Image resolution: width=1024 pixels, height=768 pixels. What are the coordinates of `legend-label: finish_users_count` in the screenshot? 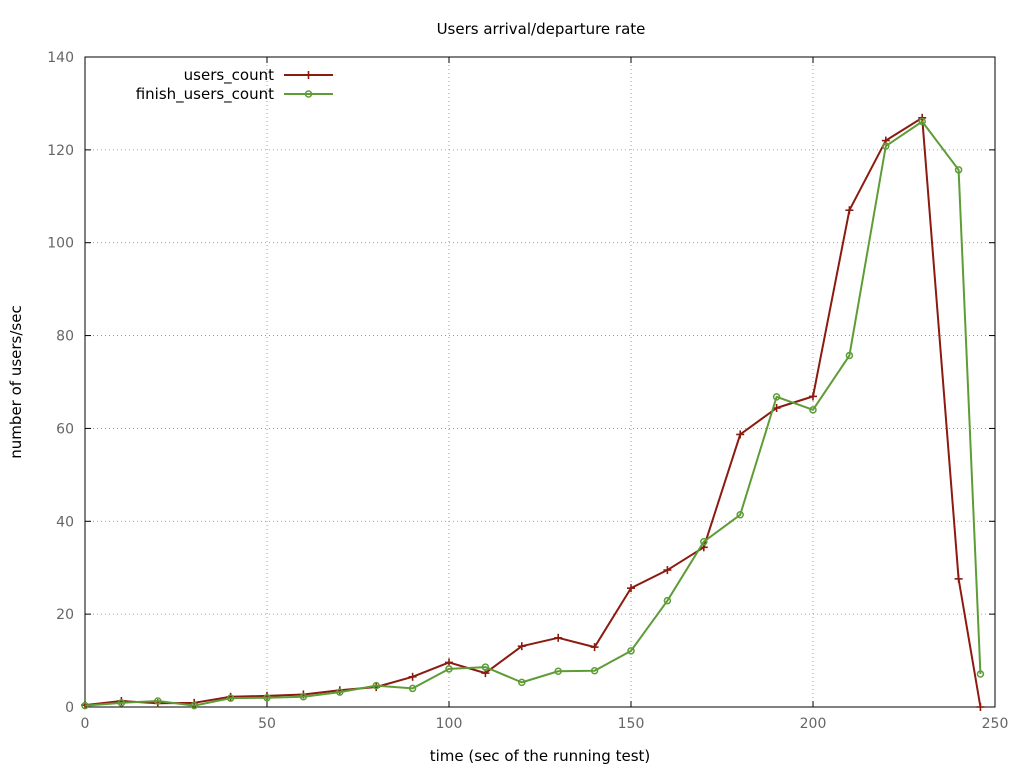 It's located at (205, 94).